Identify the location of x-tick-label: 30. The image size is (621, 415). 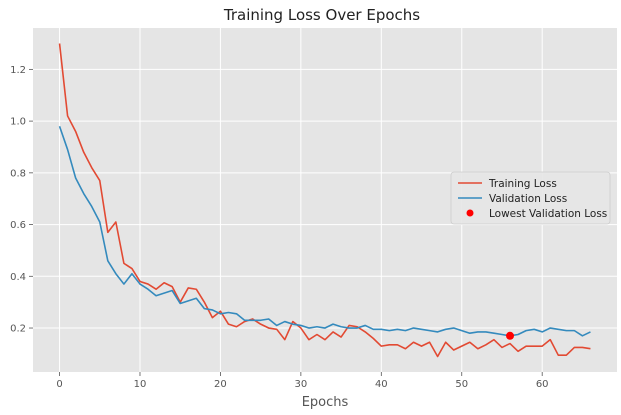
(301, 384).